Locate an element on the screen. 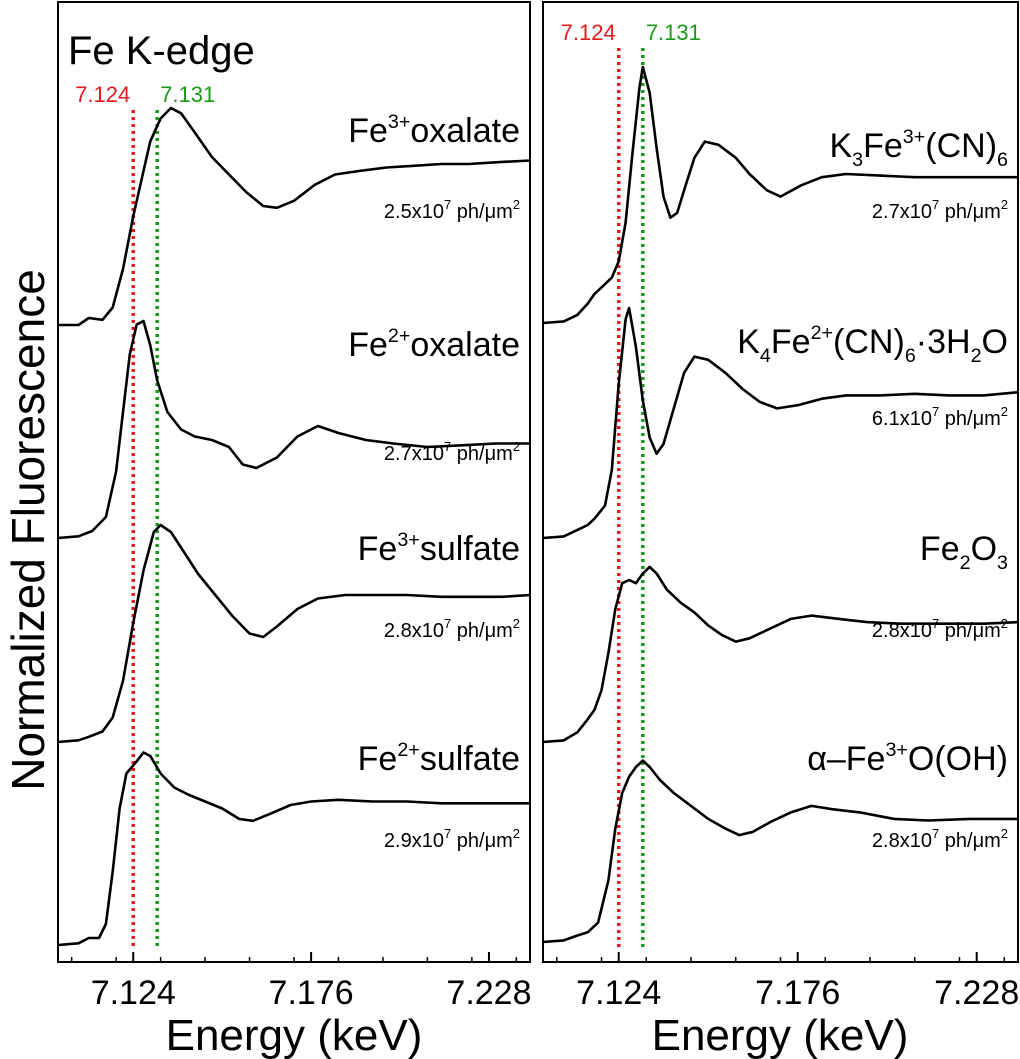  panel-right-xlabel: Energy (keV) is located at coordinates (780, 1035).